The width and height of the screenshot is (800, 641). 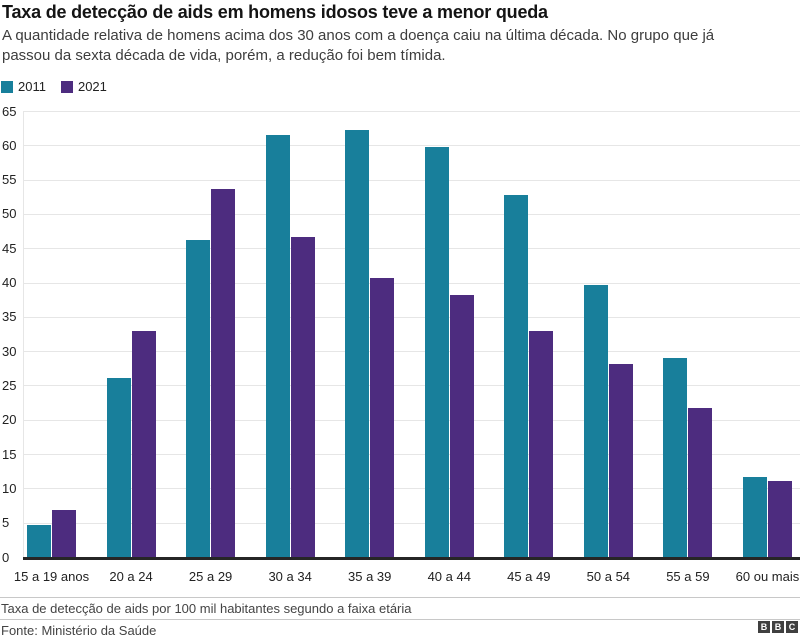 What do you see at coordinates (9, 385) in the screenshot?
I see `y-tick-label-25: 25` at bounding box center [9, 385].